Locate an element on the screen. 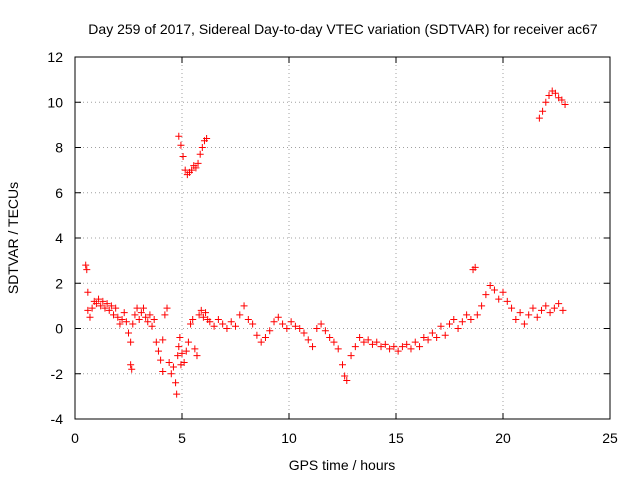 The image size is (640, 480). y-tick-label: -4 is located at coordinates (57, 419).